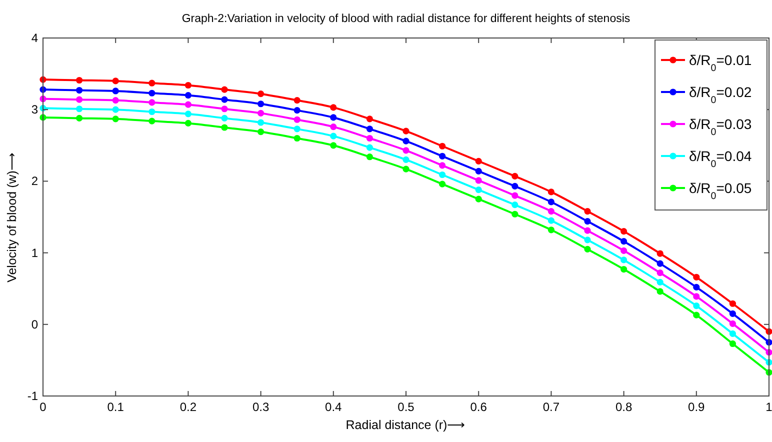 The image size is (772, 442). What do you see at coordinates (333, 407) in the screenshot?
I see `x-tick-label: 0.4` at bounding box center [333, 407].